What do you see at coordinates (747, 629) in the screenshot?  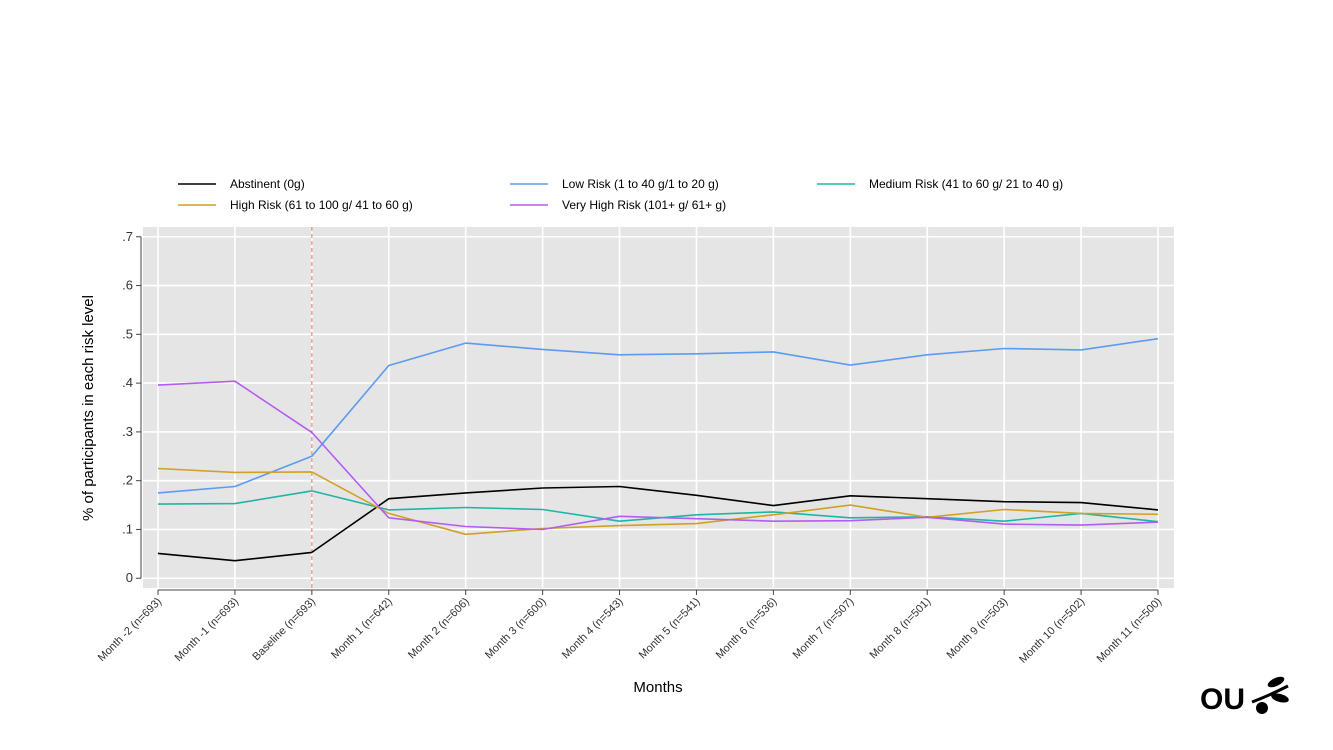 I see `x-tick-label: Month 6 (n=536)` at bounding box center [747, 629].